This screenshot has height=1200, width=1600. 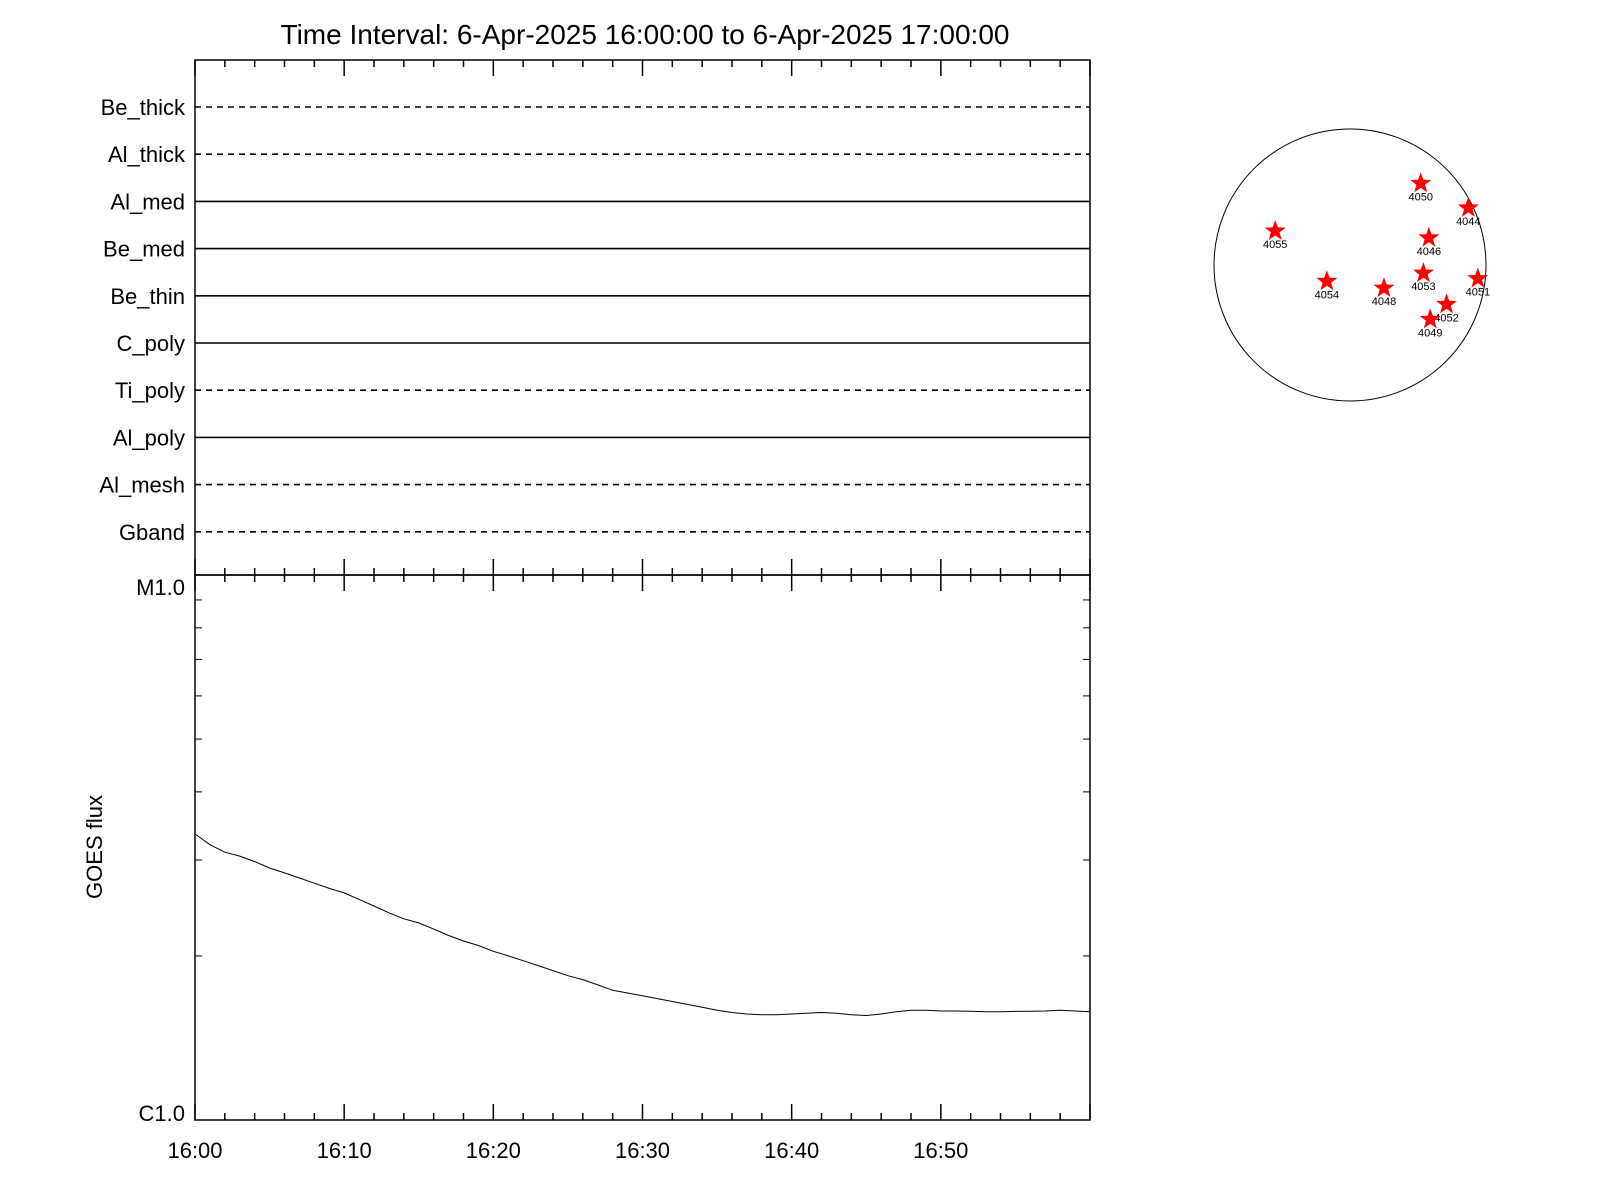 What do you see at coordinates (791, 1150) in the screenshot?
I see `x-tick-label: 16:40` at bounding box center [791, 1150].